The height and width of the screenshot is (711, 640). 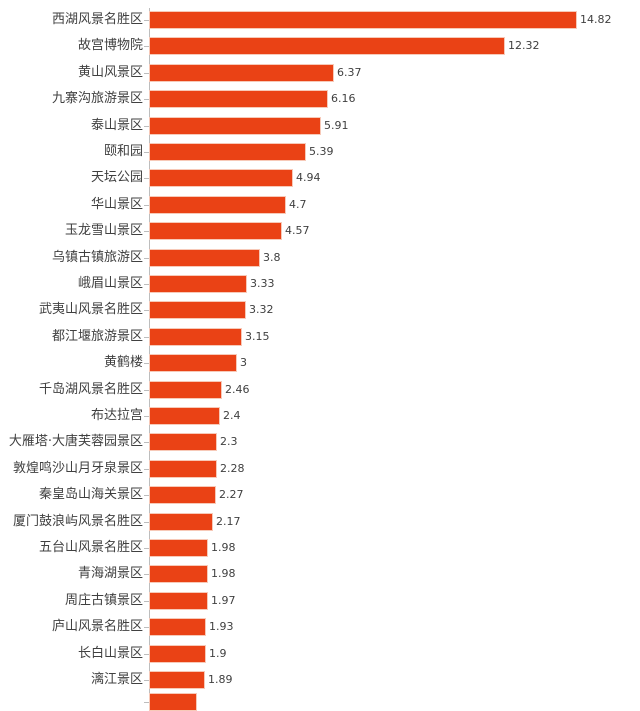 What do you see at coordinates (320, 337) in the screenshot?
I see `bar-row: 都江堰旅游景区 3.15` at bounding box center [320, 337].